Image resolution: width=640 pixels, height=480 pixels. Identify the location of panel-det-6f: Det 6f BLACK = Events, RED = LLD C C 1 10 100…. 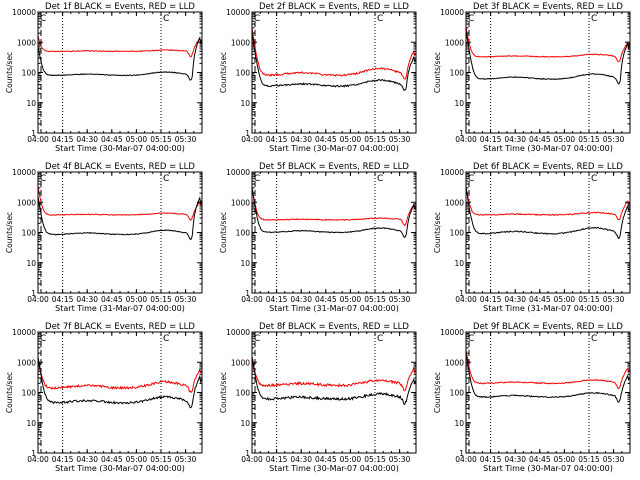
(532, 237).